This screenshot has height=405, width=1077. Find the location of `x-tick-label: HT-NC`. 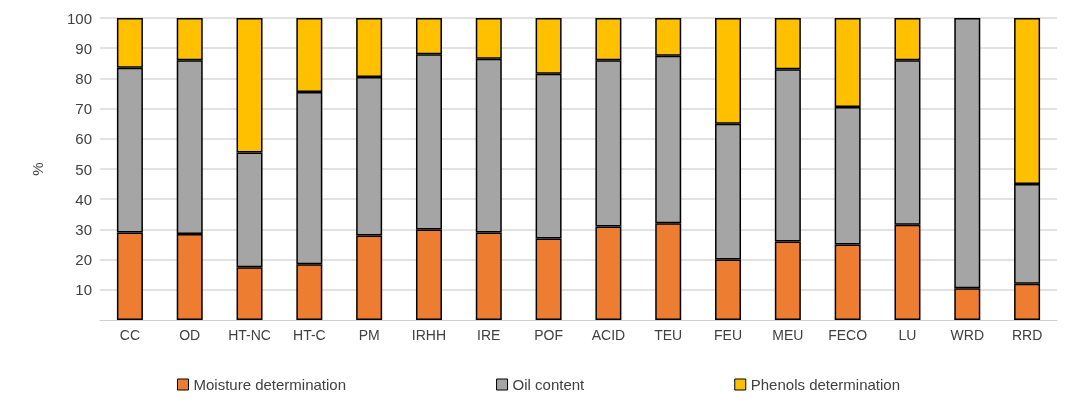

x-tick-label: HT-NC is located at coordinates (249, 335).